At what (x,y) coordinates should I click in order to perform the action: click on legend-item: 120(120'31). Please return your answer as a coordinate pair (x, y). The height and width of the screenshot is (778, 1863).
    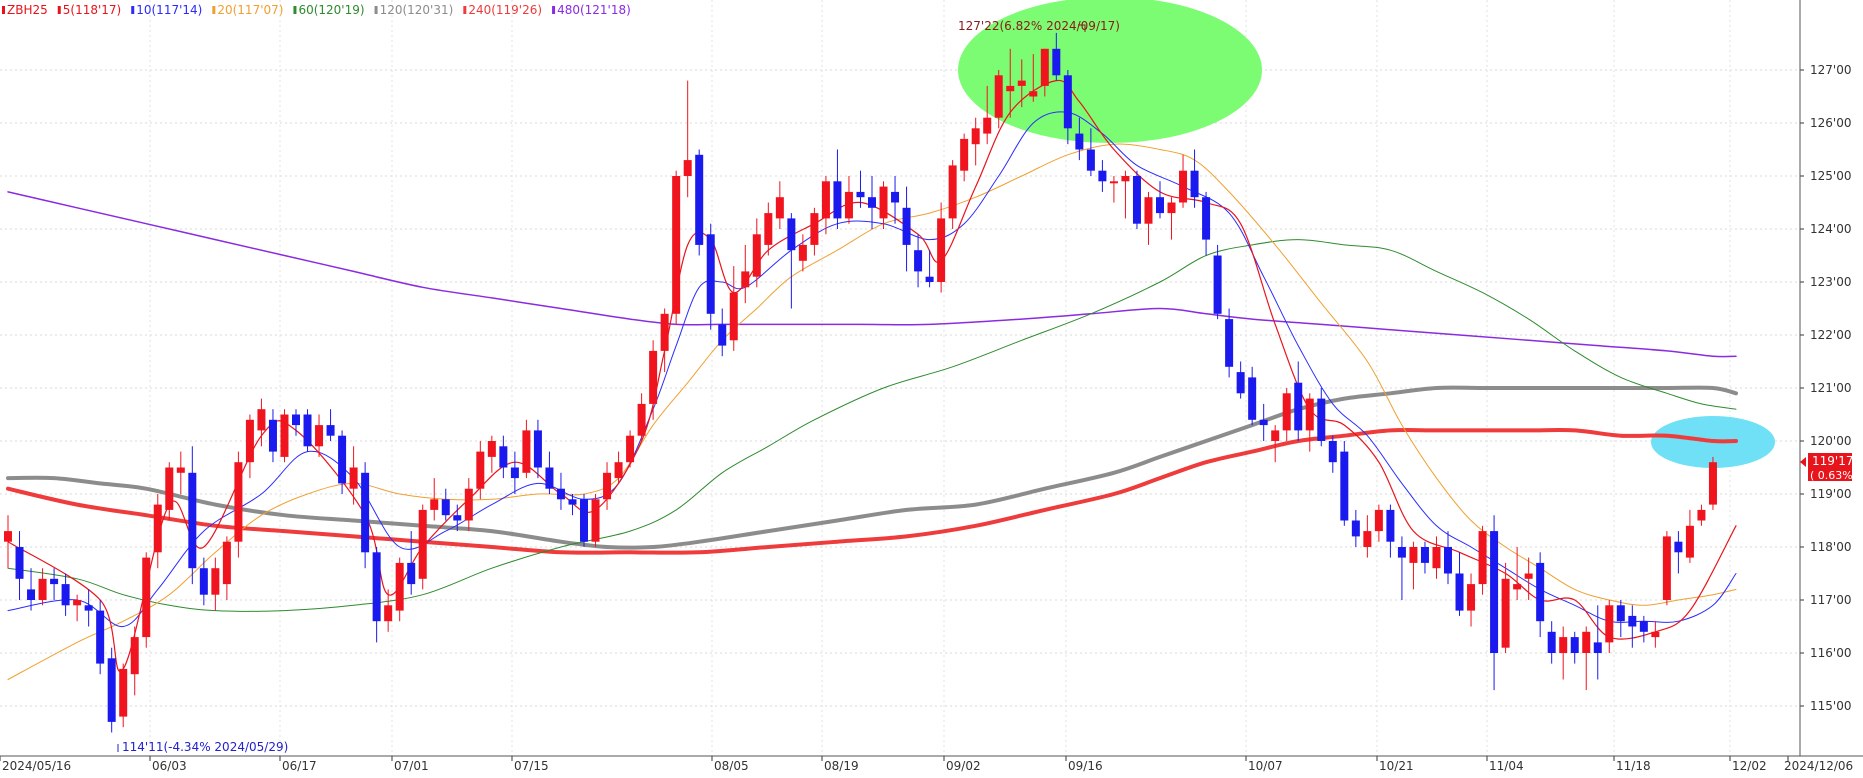
    Looking at the image, I should click on (417, 10).